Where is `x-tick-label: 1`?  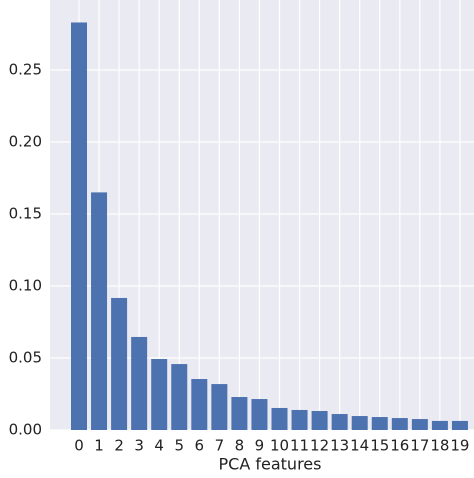
x-tick-label: 1 is located at coordinates (99, 446).